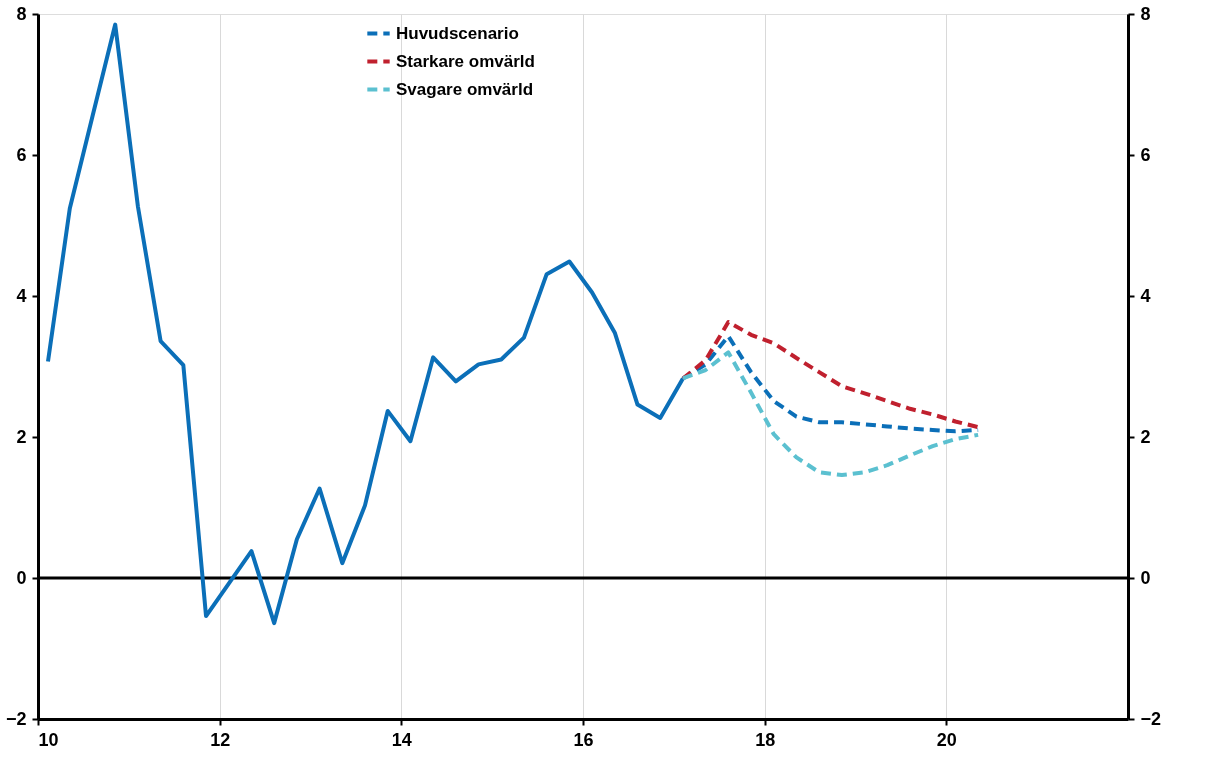 This screenshot has height=774, width=1212. I want to click on y2-tick-label: 8, so click(1145, 13).